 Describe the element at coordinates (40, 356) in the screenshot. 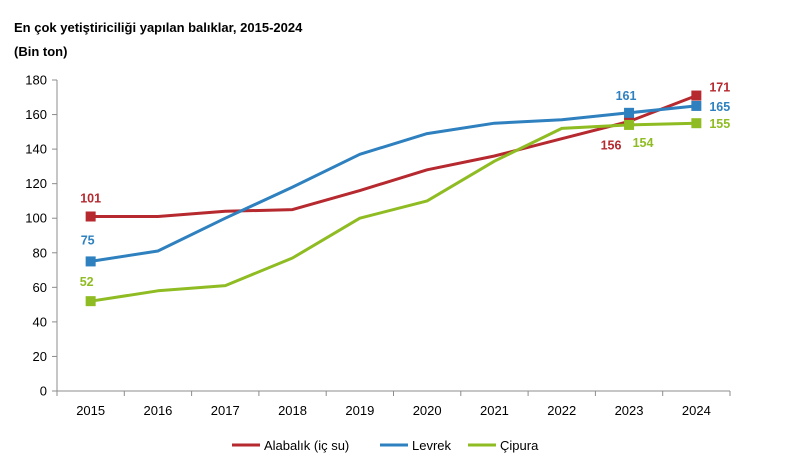

I see `y-tick-label: 20` at that location.